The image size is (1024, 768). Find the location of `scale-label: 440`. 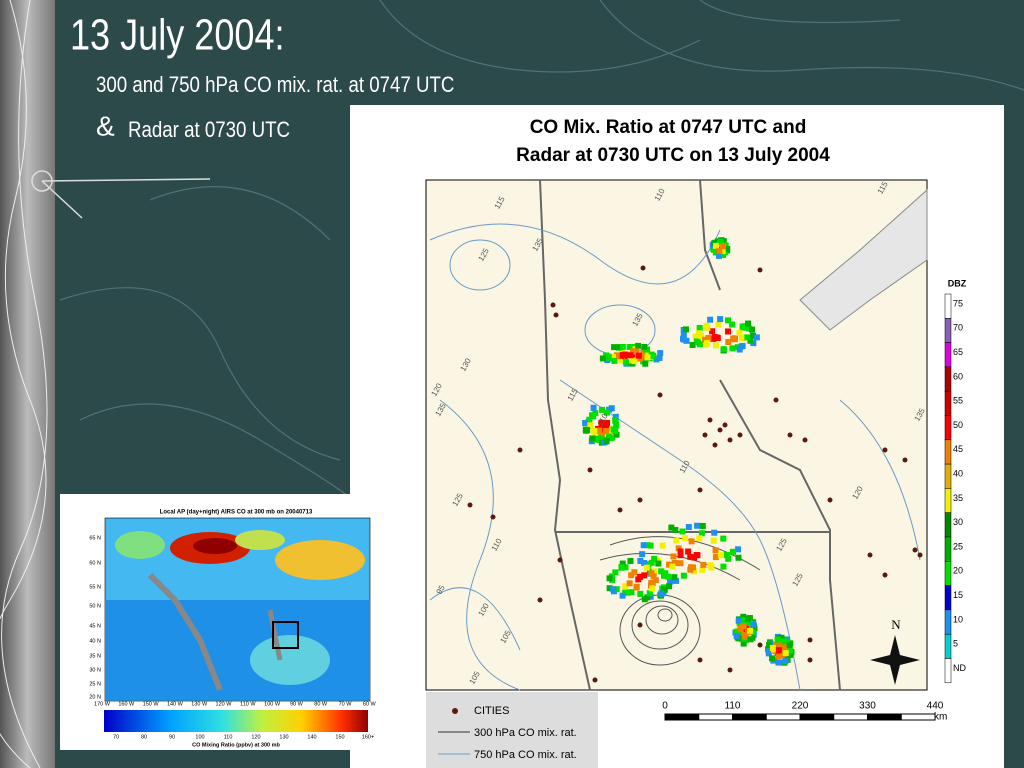

scale-label: 440 is located at coordinates (935, 706).